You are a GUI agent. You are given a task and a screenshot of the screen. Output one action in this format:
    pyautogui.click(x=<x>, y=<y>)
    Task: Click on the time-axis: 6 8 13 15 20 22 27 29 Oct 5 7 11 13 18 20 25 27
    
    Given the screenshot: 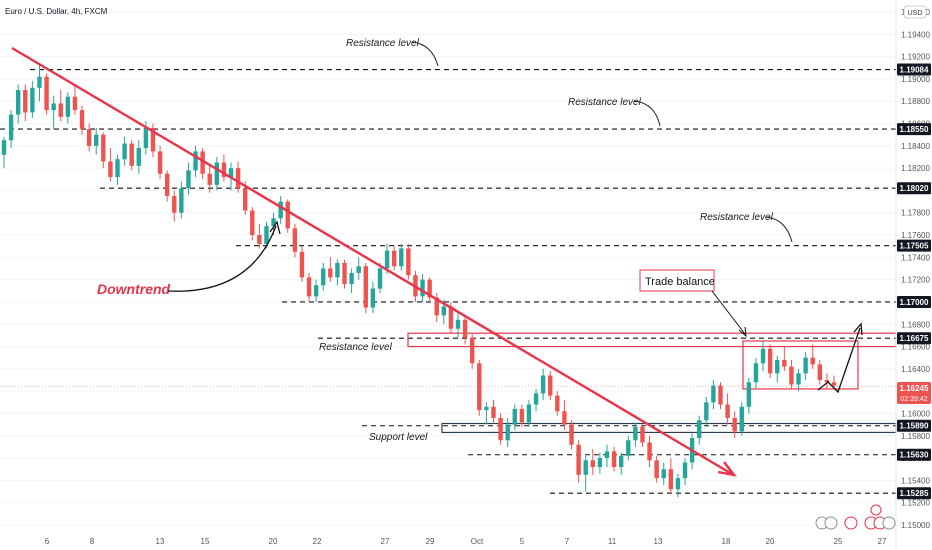 What is the action you would take?
    pyautogui.click(x=466, y=541)
    